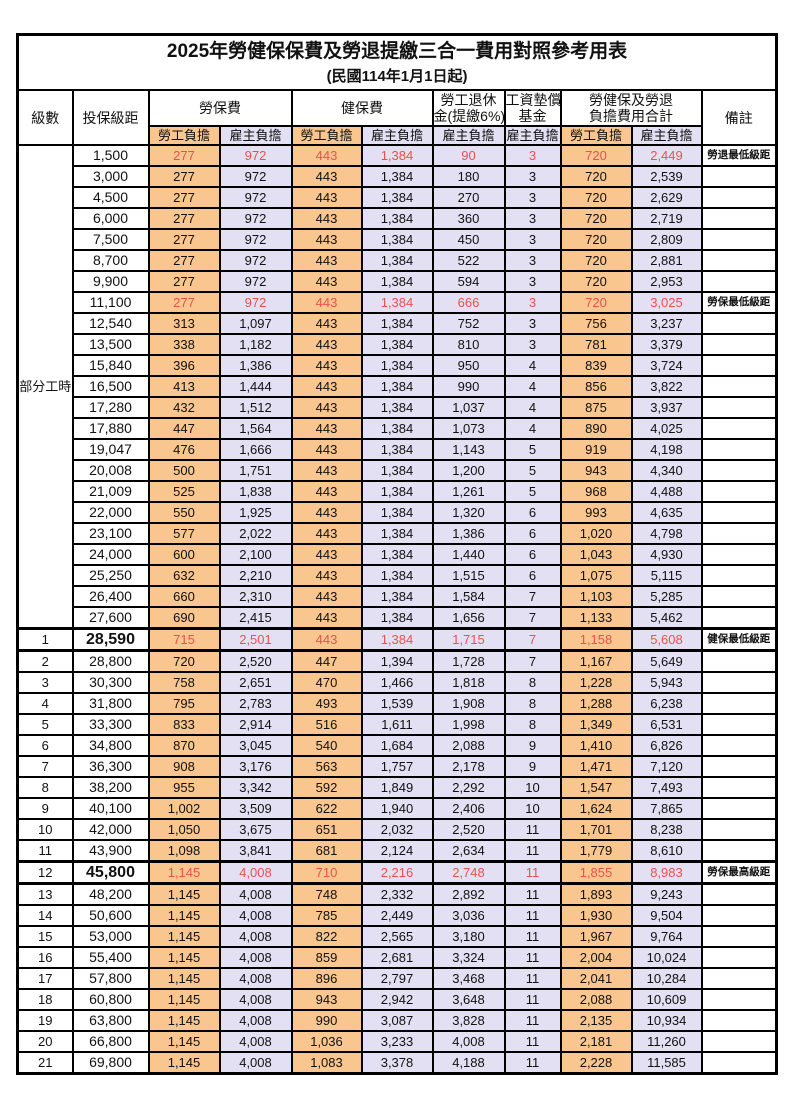 This screenshot has height=1120, width=791. What do you see at coordinates (468, 575) in the screenshot?
I see `value-cell: 1,515` at bounding box center [468, 575].